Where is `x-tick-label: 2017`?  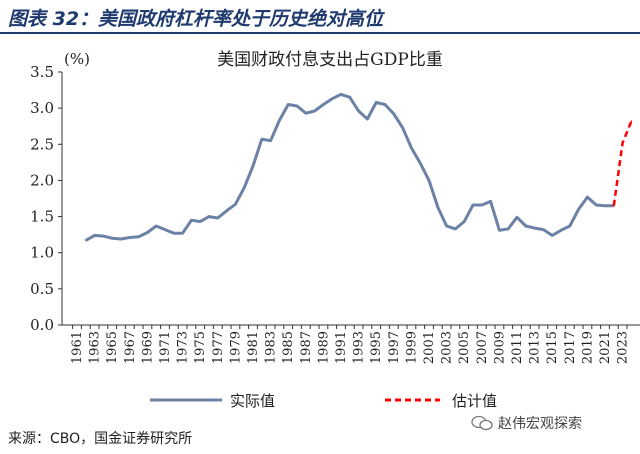
x-tick-label: 2017 is located at coordinates (570, 347).